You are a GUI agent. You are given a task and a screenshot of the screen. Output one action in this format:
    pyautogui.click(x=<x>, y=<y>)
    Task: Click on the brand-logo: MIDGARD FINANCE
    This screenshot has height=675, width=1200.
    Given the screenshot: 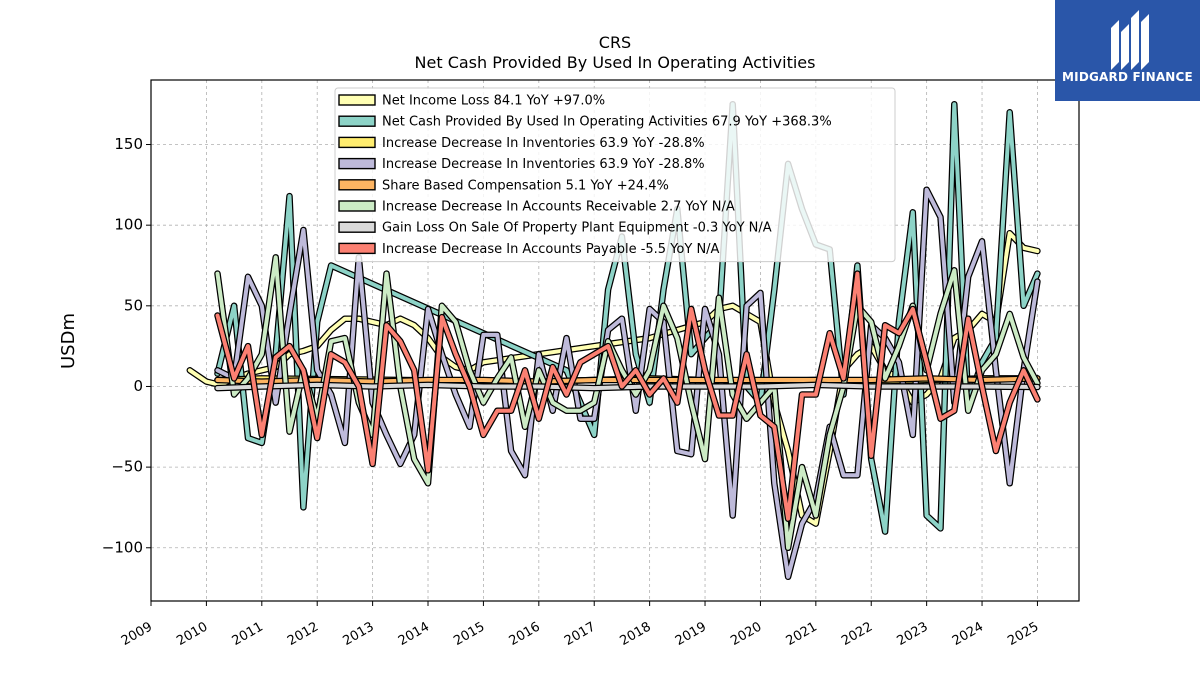 What is the action you would take?
    pyautogui.click(x=1127, y=50)
    